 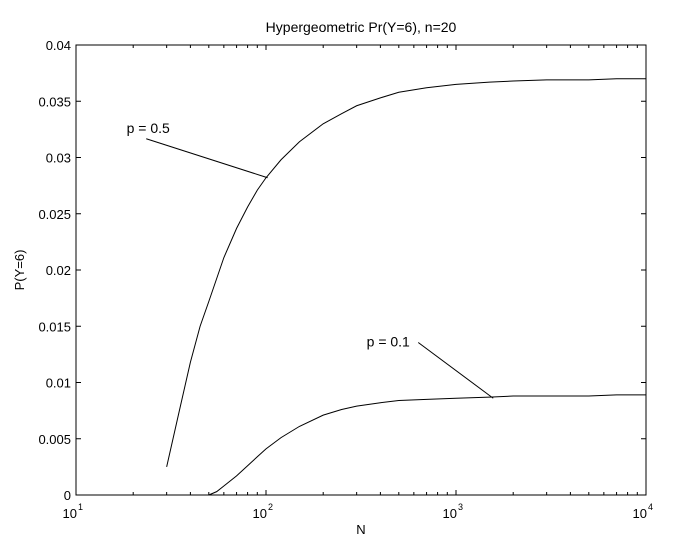 What do you see at coordinates (58, 158) in the screenshot?
I see `y-tick-label: 0.03` at bounding box center [58, 158].